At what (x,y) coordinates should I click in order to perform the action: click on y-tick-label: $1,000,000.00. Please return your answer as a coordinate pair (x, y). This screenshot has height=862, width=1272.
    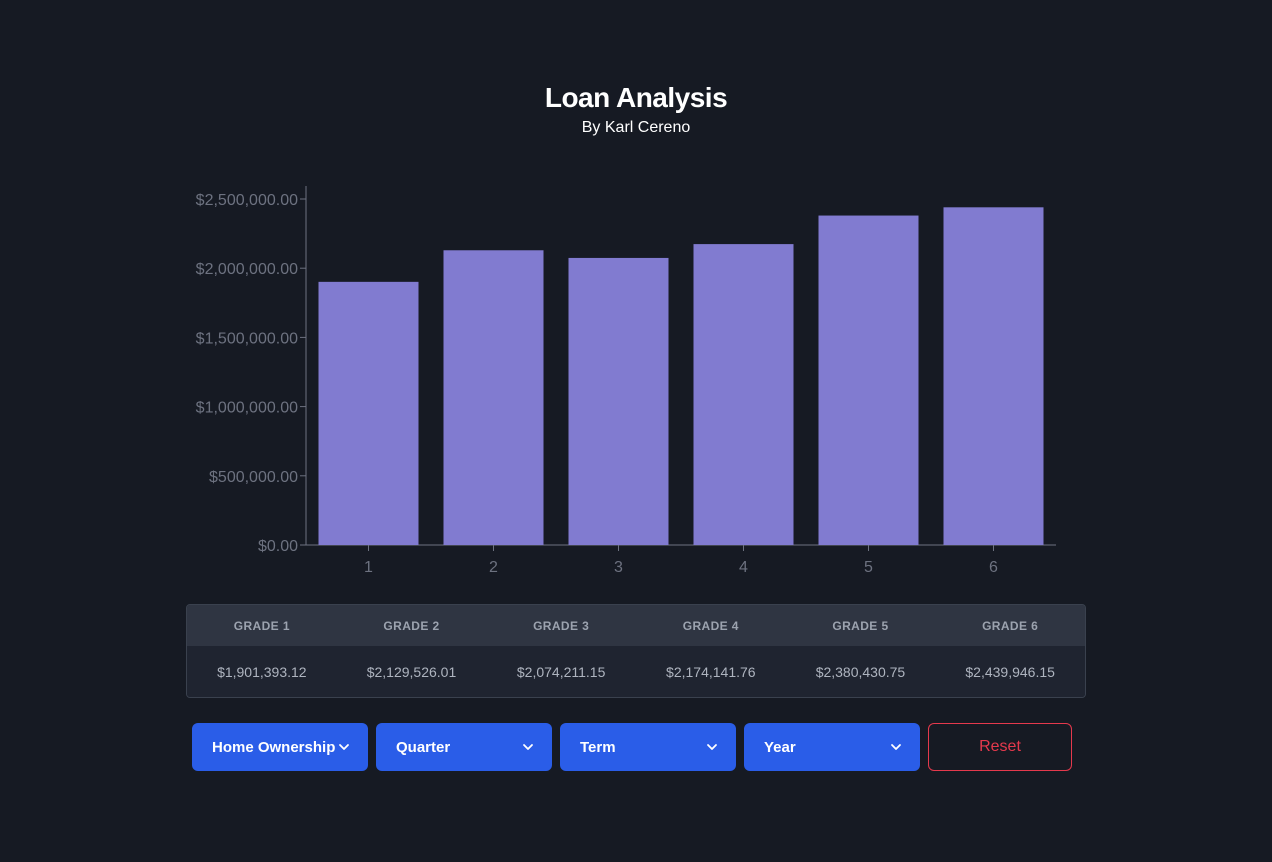
    Looking at the image, I should click on (247, 408).